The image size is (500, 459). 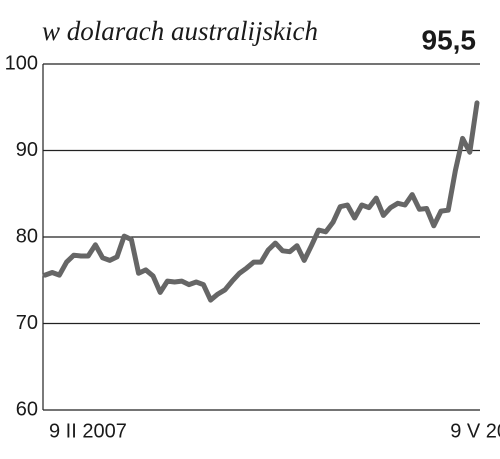 What do you see at coordinates (27, 150) in the screenshot?
I see `y-tick-label: 90` at bounding box center [27, 150].